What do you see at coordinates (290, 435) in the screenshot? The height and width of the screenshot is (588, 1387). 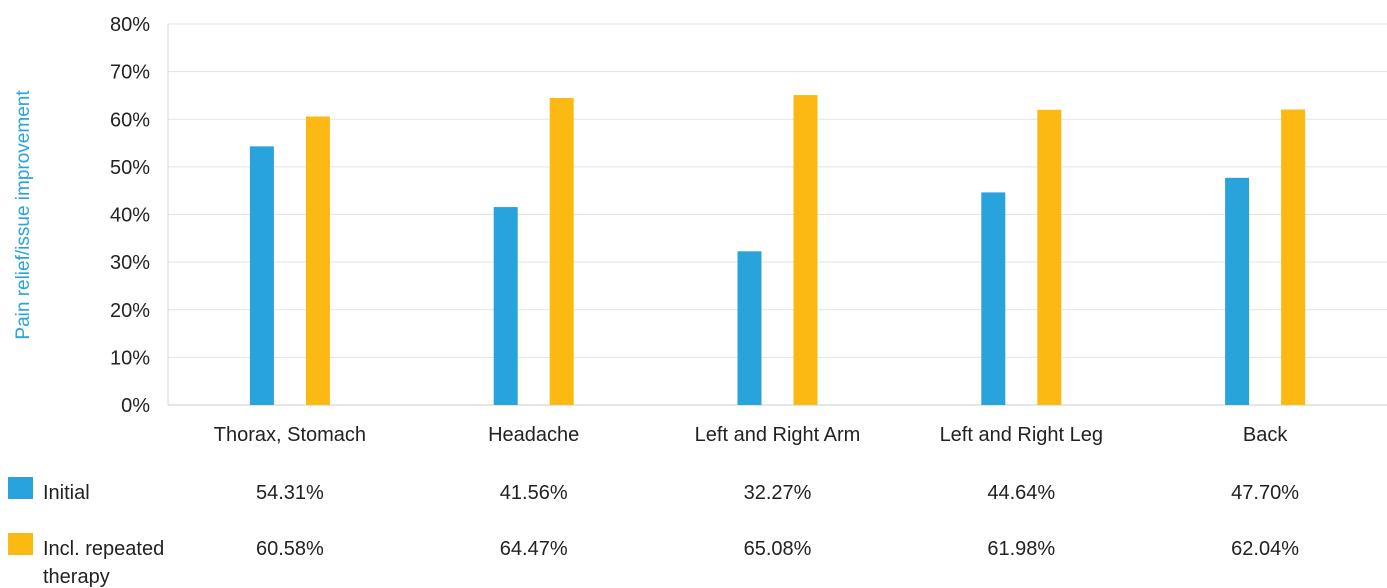 I see `x-tick-label: Thorax, Stomach` at bounding box center [290, 435].